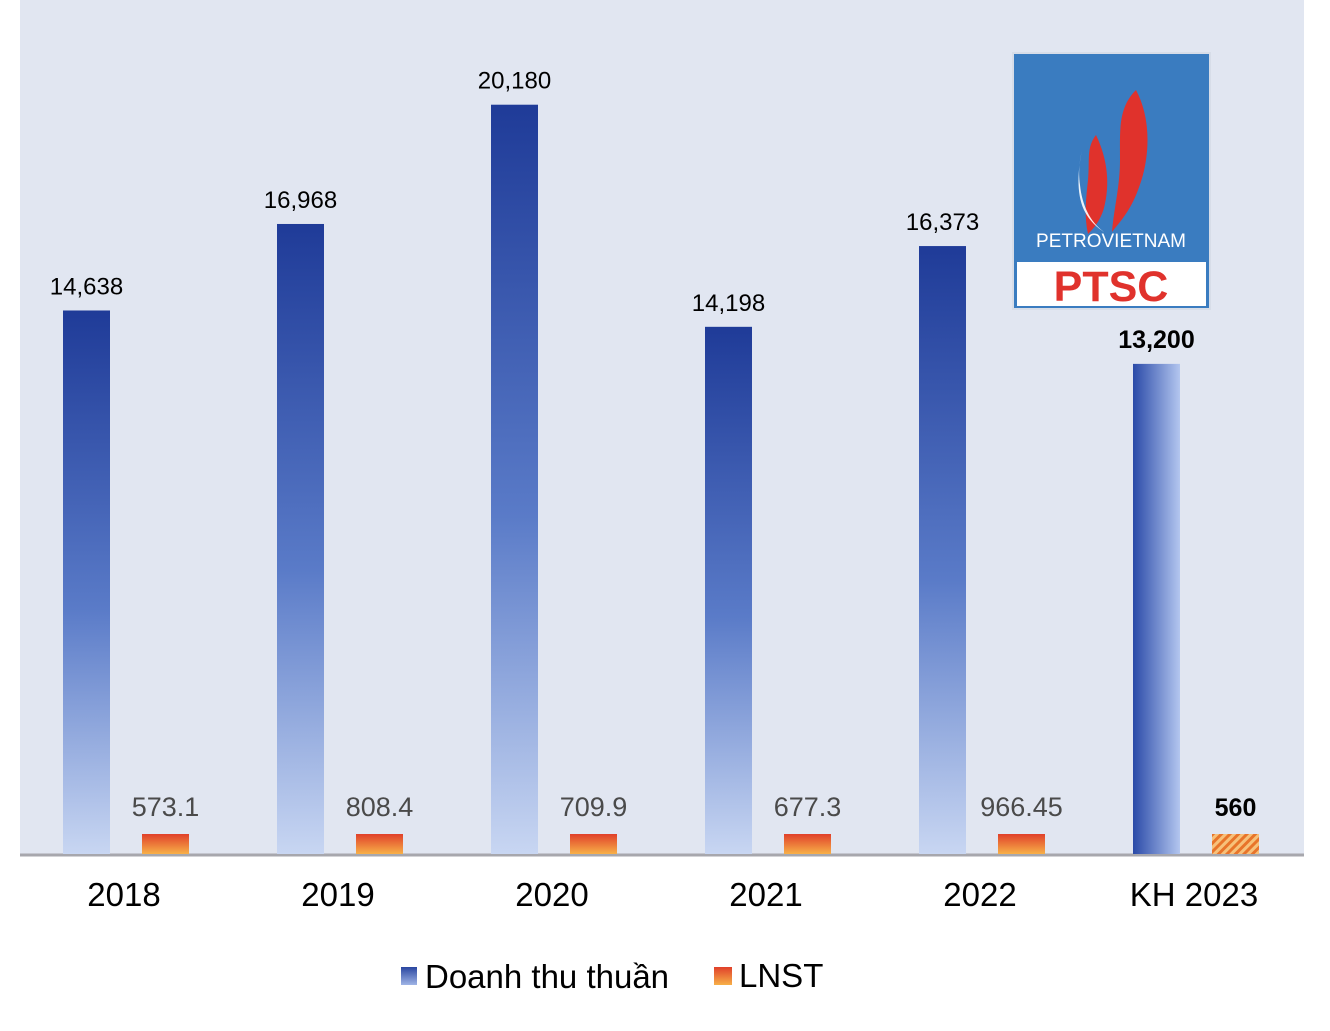  I want to click on logo-brand-line: PETROVIETNAM, so click(1111, 241).